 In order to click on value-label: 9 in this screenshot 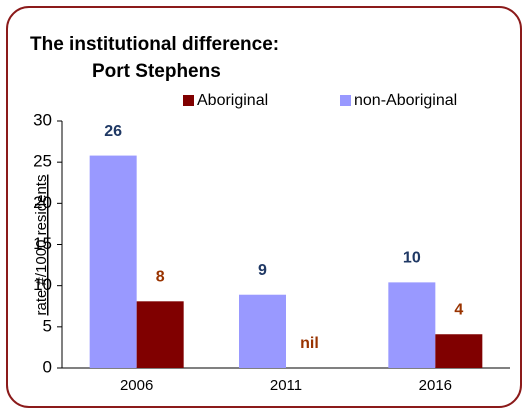, I will do `click(262, 270)`.